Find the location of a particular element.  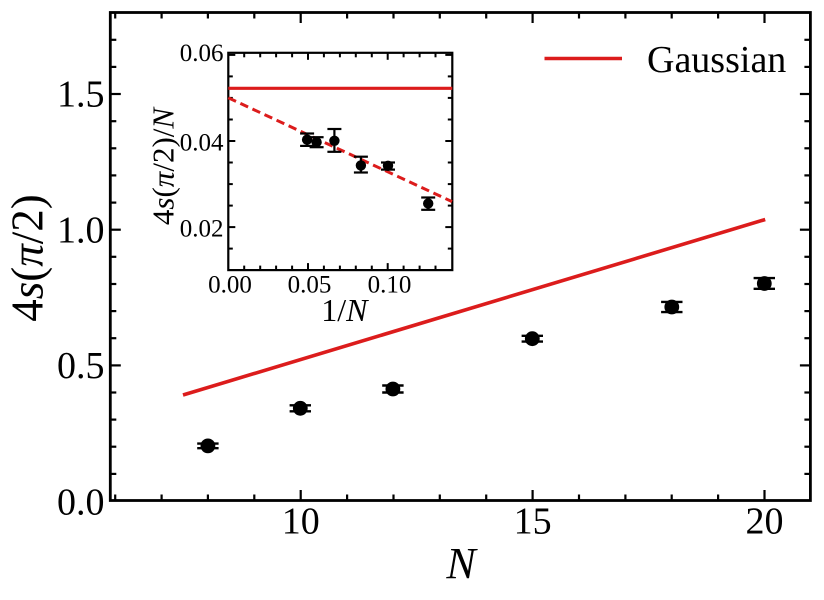

svg-text: 1/N is located at coordinates (345, 310).